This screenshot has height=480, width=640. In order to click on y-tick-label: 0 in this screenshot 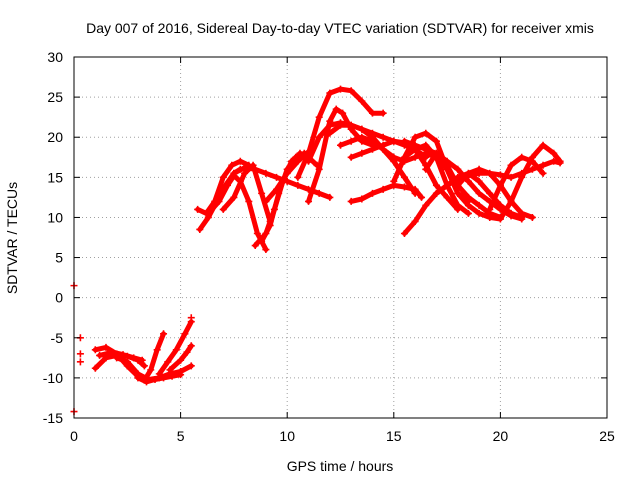, I will do `click(59, 298)`.